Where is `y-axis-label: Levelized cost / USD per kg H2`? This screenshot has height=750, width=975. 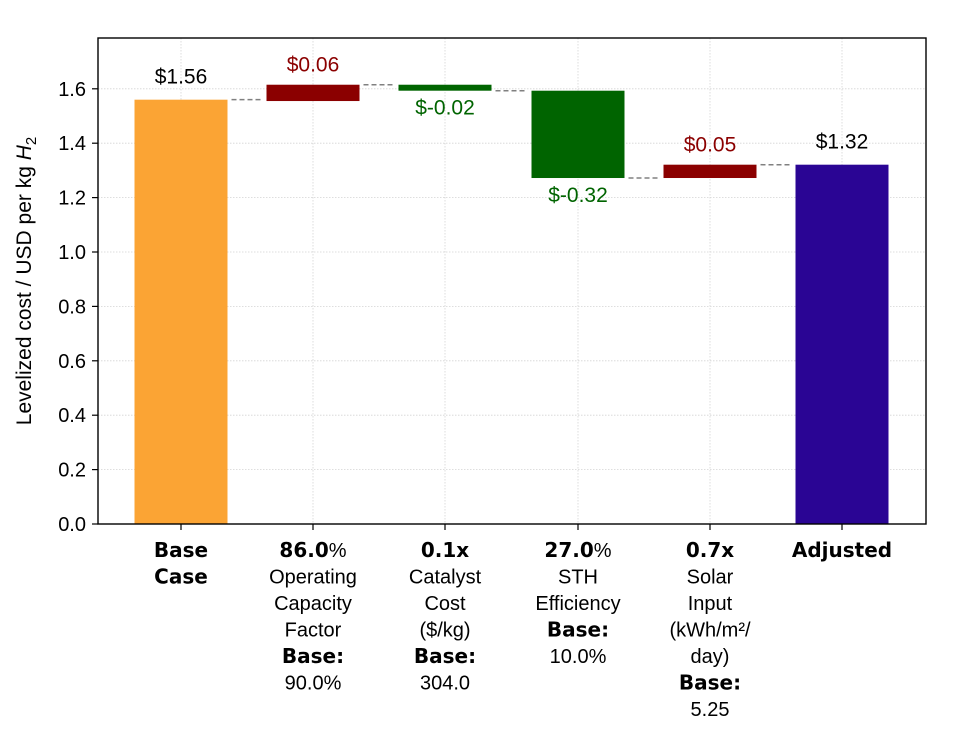 y-axis-label: Levelized cost / USD per kg H2 is located at coordinates (26, 281).